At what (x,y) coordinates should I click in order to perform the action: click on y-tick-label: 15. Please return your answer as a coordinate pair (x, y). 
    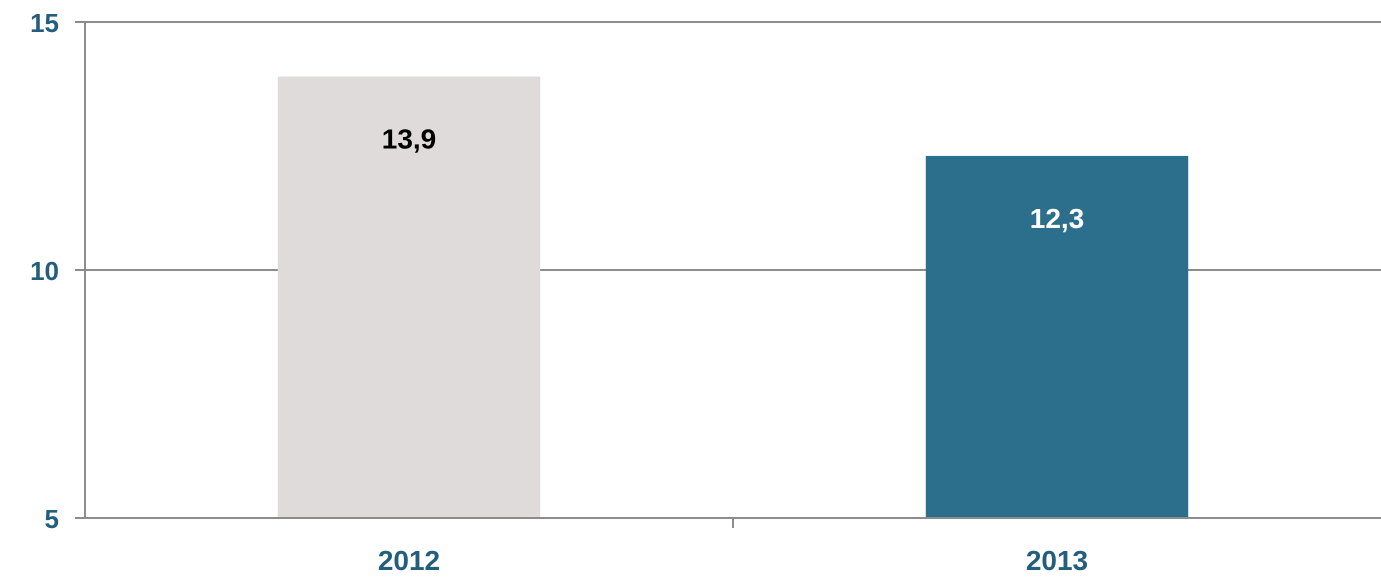
    Looking at the image, I should click on (44, 23).